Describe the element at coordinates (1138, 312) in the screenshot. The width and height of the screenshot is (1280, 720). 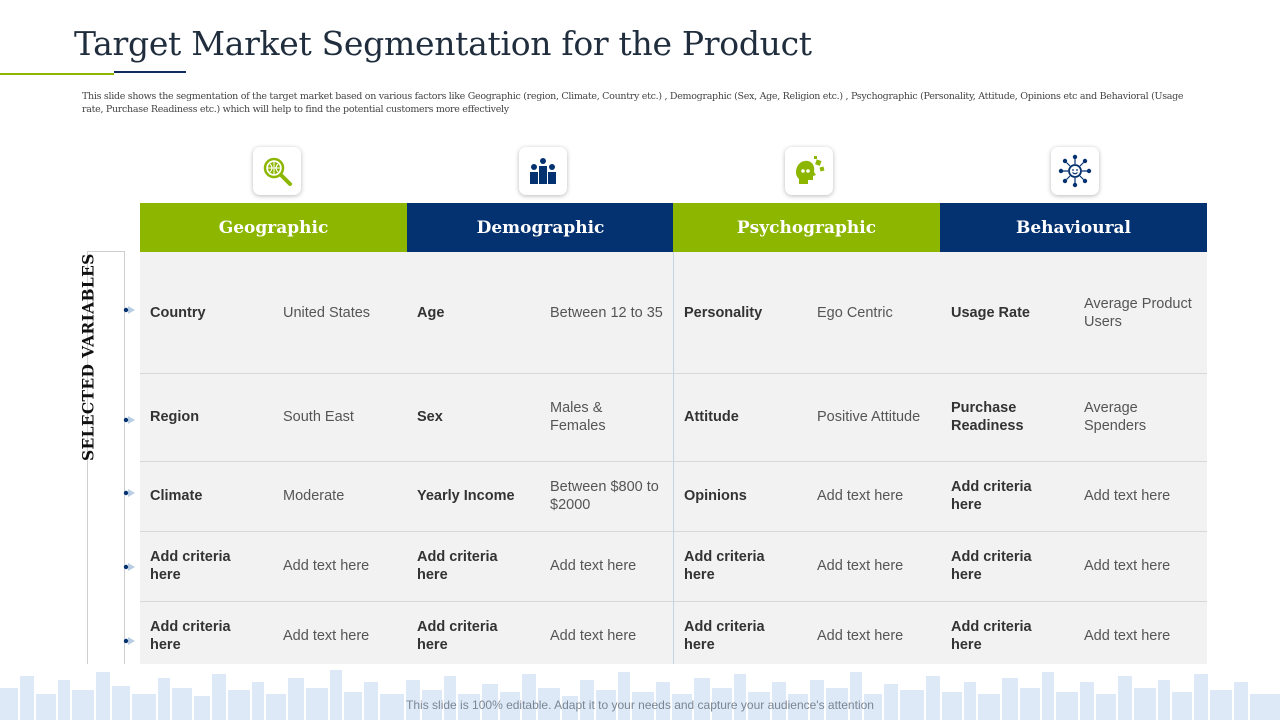
I see `behavioural-value-1: Average Product Users` at that location.